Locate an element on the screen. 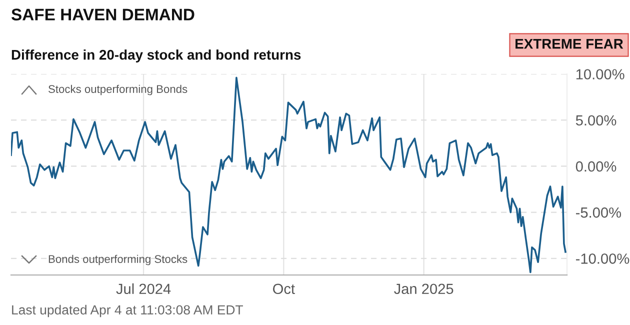  x-tick-label: Oct is located at coordinates (284, 289).